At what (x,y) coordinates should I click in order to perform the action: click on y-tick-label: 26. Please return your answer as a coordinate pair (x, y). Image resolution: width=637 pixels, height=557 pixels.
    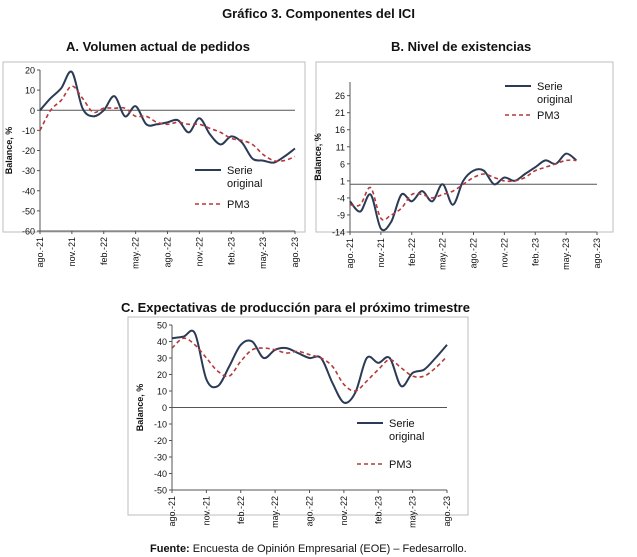
    Looking at the image, I should click on (340, 96).